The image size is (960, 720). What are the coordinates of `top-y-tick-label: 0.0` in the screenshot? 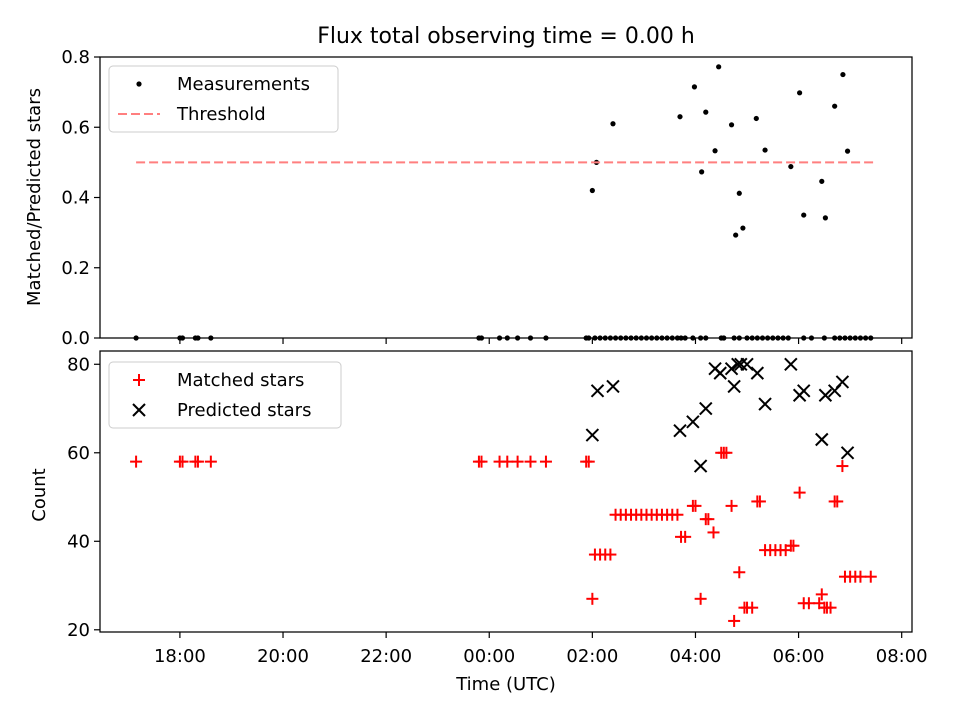 It's located at (75, 338).